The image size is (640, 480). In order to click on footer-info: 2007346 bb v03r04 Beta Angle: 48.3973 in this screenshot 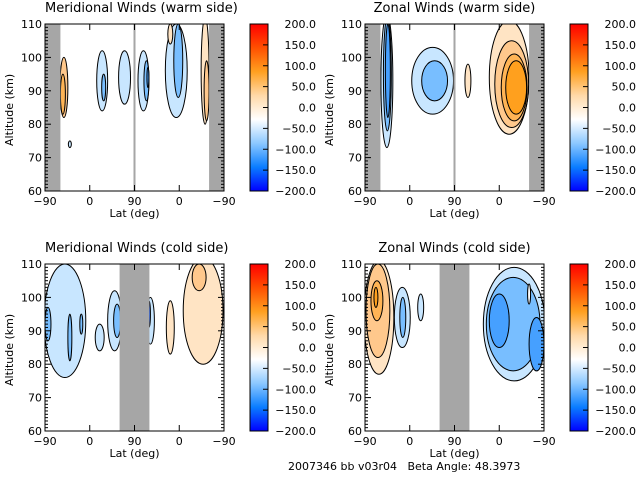, I will do `click(404, 466)`.